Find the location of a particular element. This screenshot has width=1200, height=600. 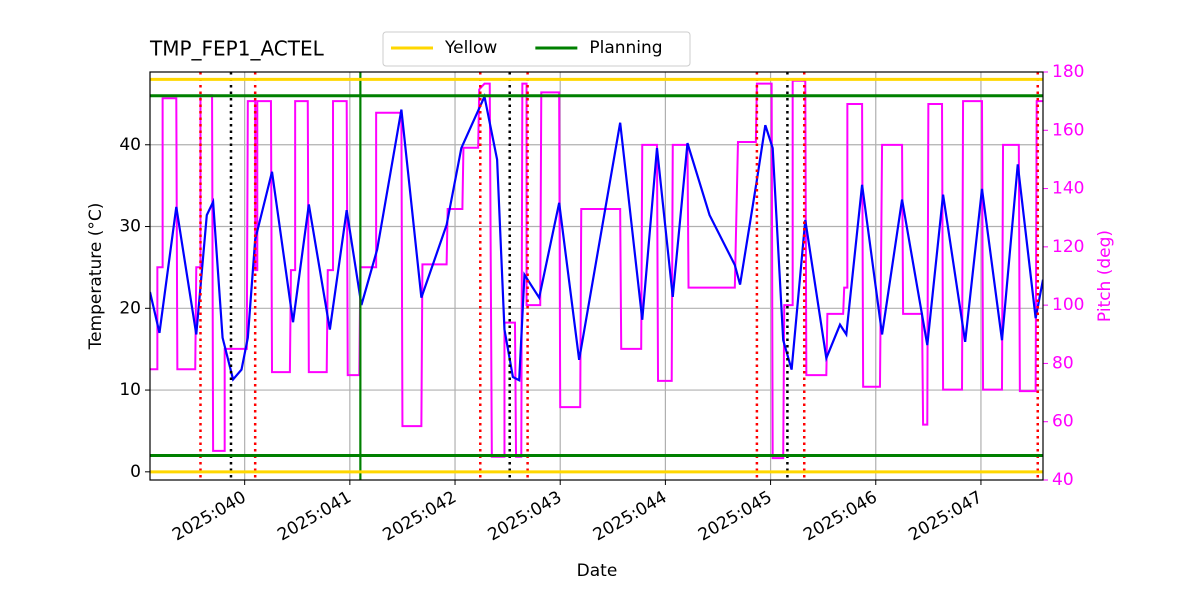

y2-tick-label: 160 is located at coordinates (1068, 130).